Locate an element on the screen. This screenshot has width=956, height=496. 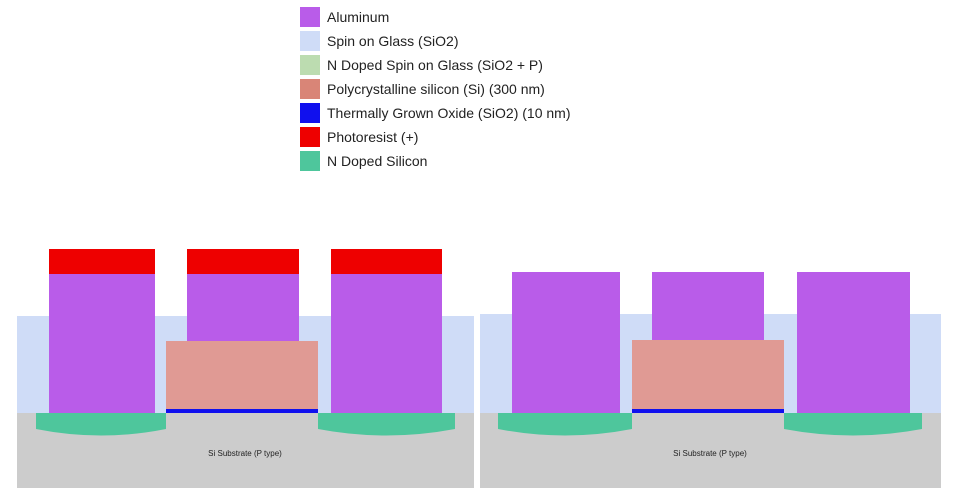
legend-label: Polycrystalline silicon (Si) (300 nm) is located at coordinates (436, 89).